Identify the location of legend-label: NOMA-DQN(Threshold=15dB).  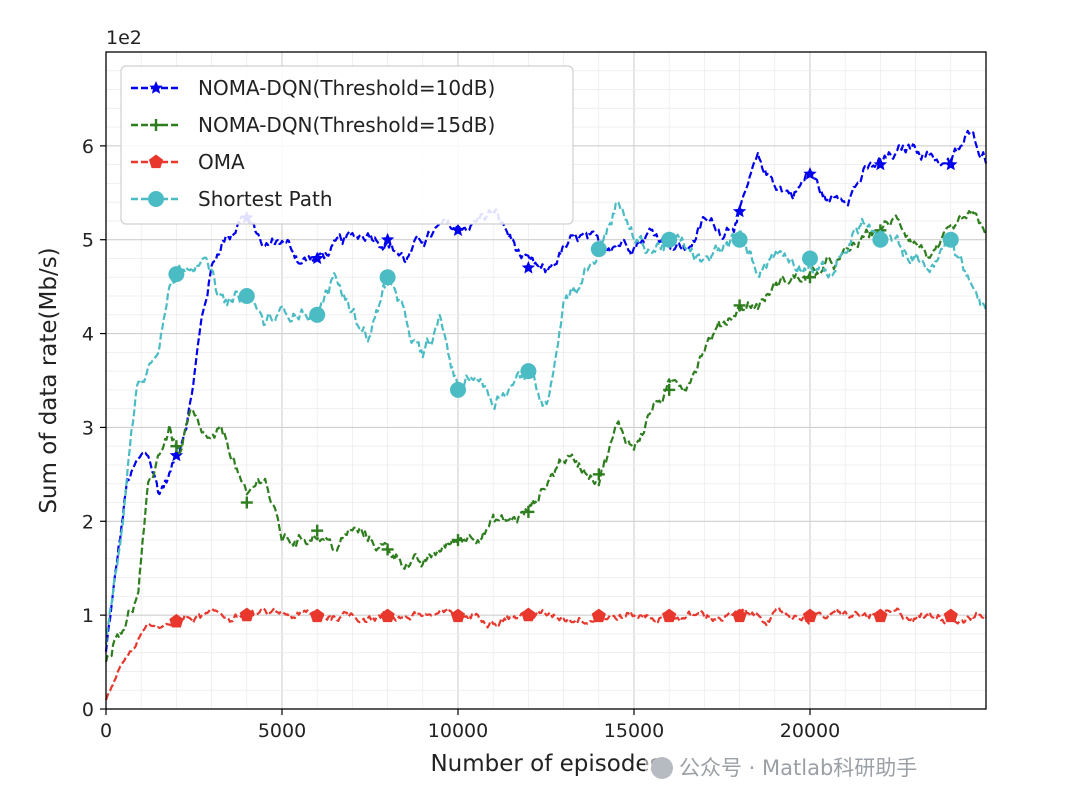
(346, 125).